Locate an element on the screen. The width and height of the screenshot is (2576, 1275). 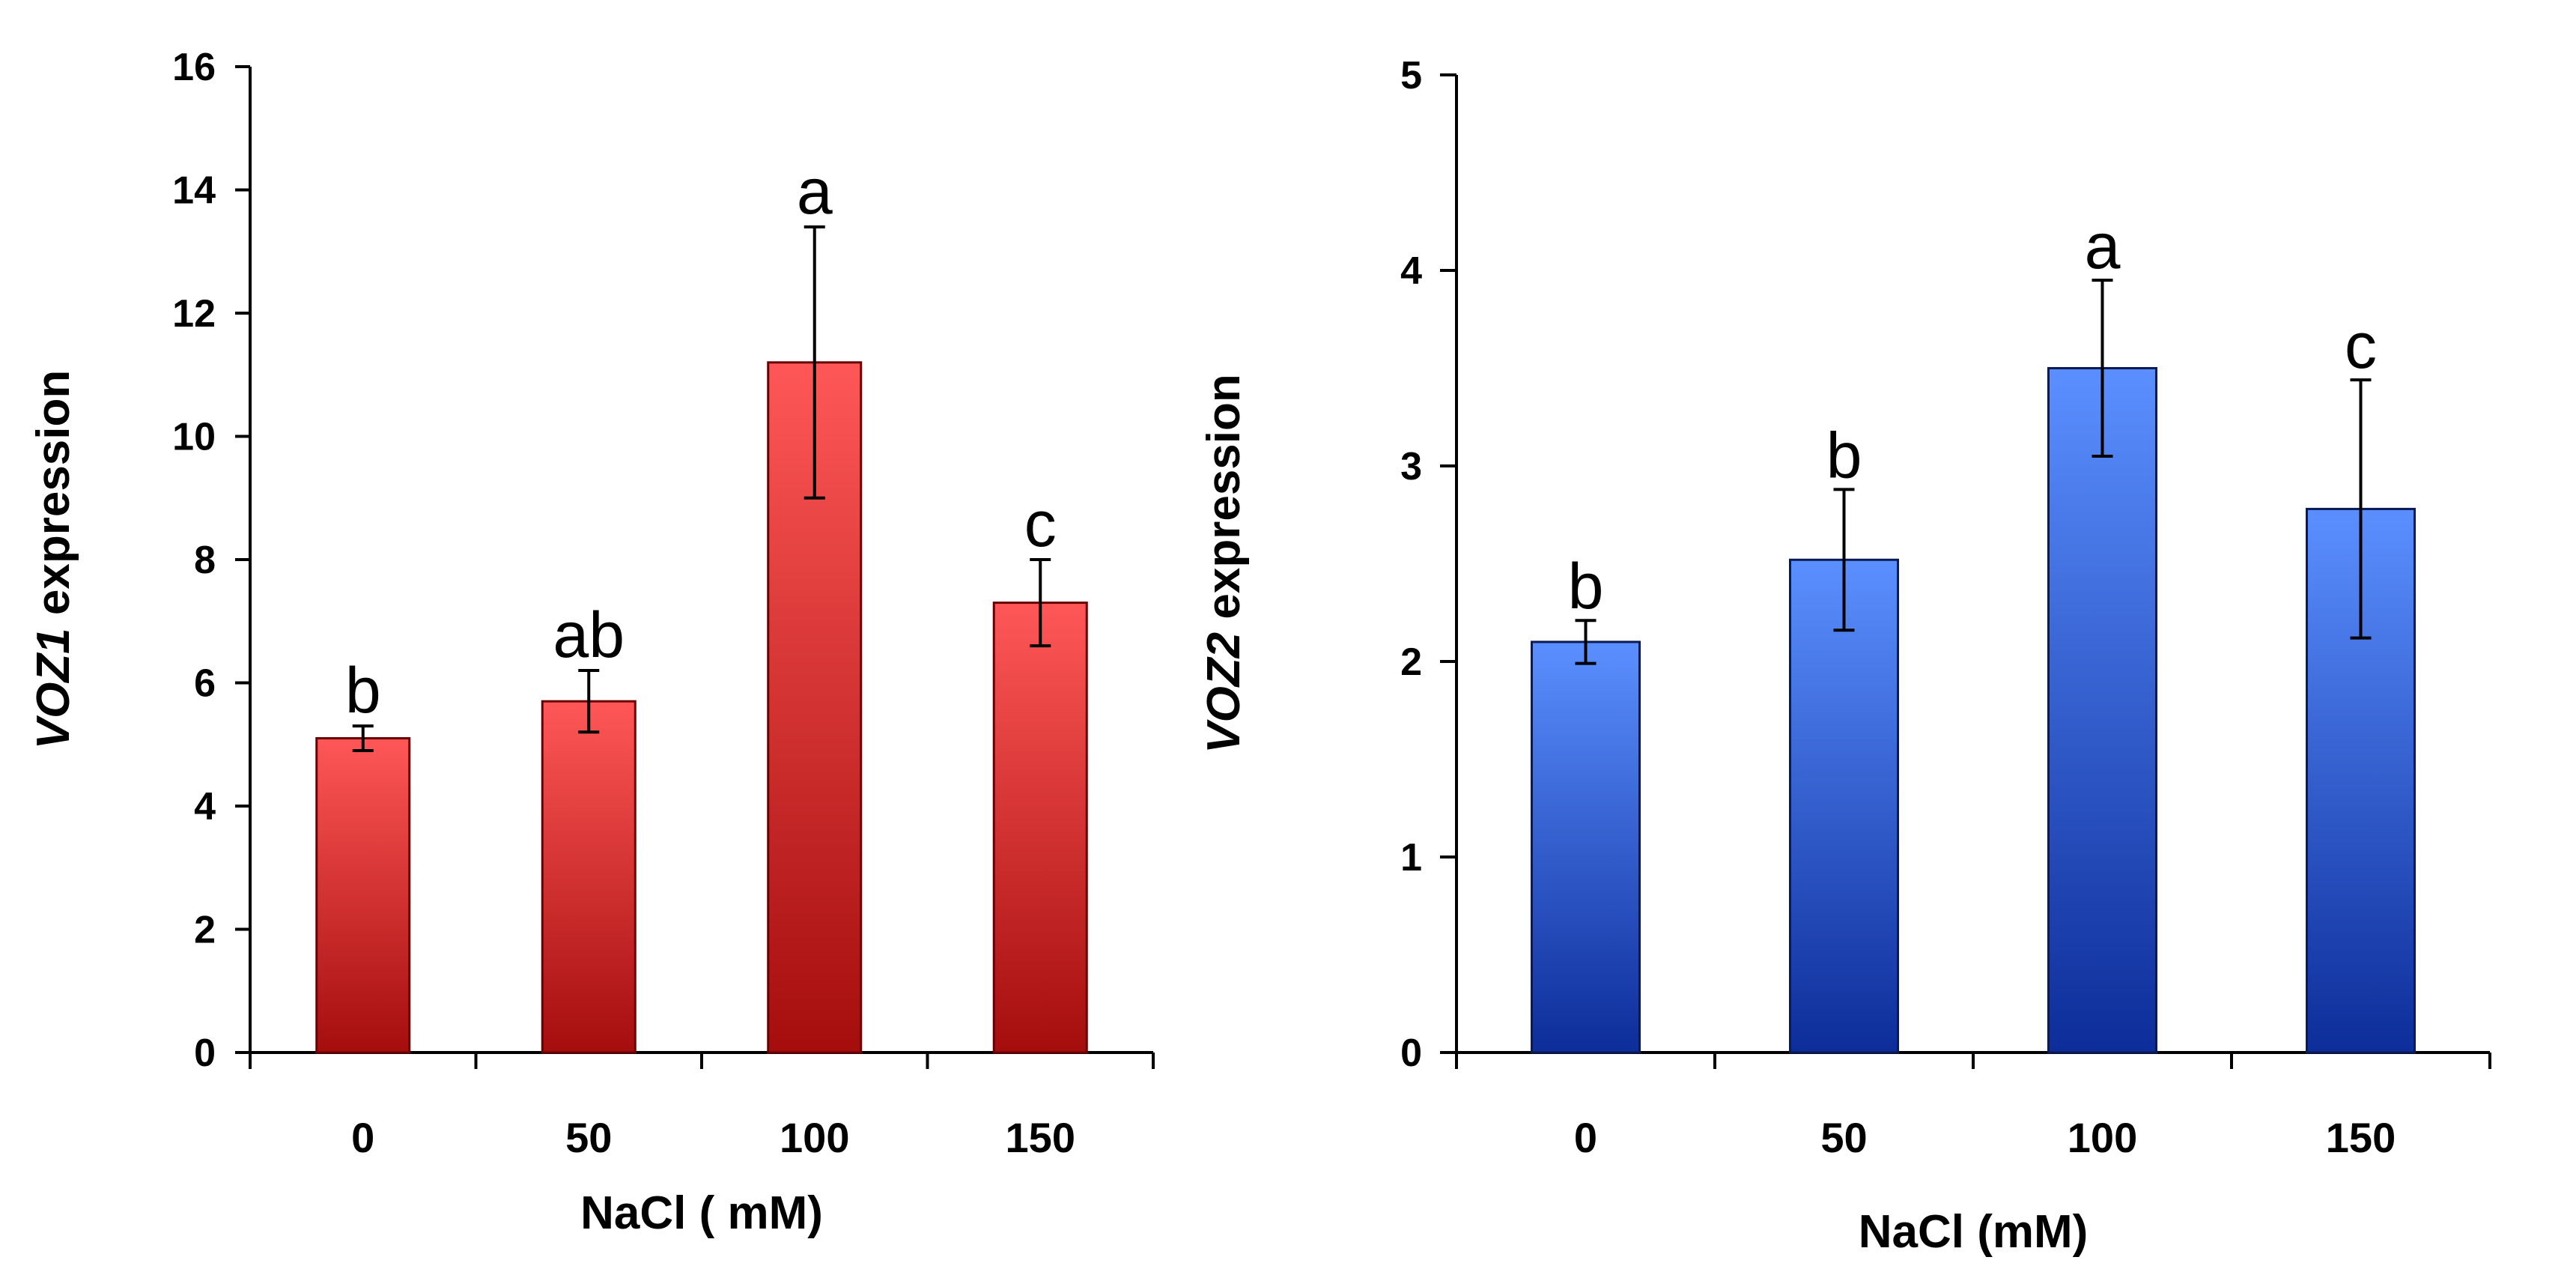
significance-label: ab is located at coordinates (589, 635).